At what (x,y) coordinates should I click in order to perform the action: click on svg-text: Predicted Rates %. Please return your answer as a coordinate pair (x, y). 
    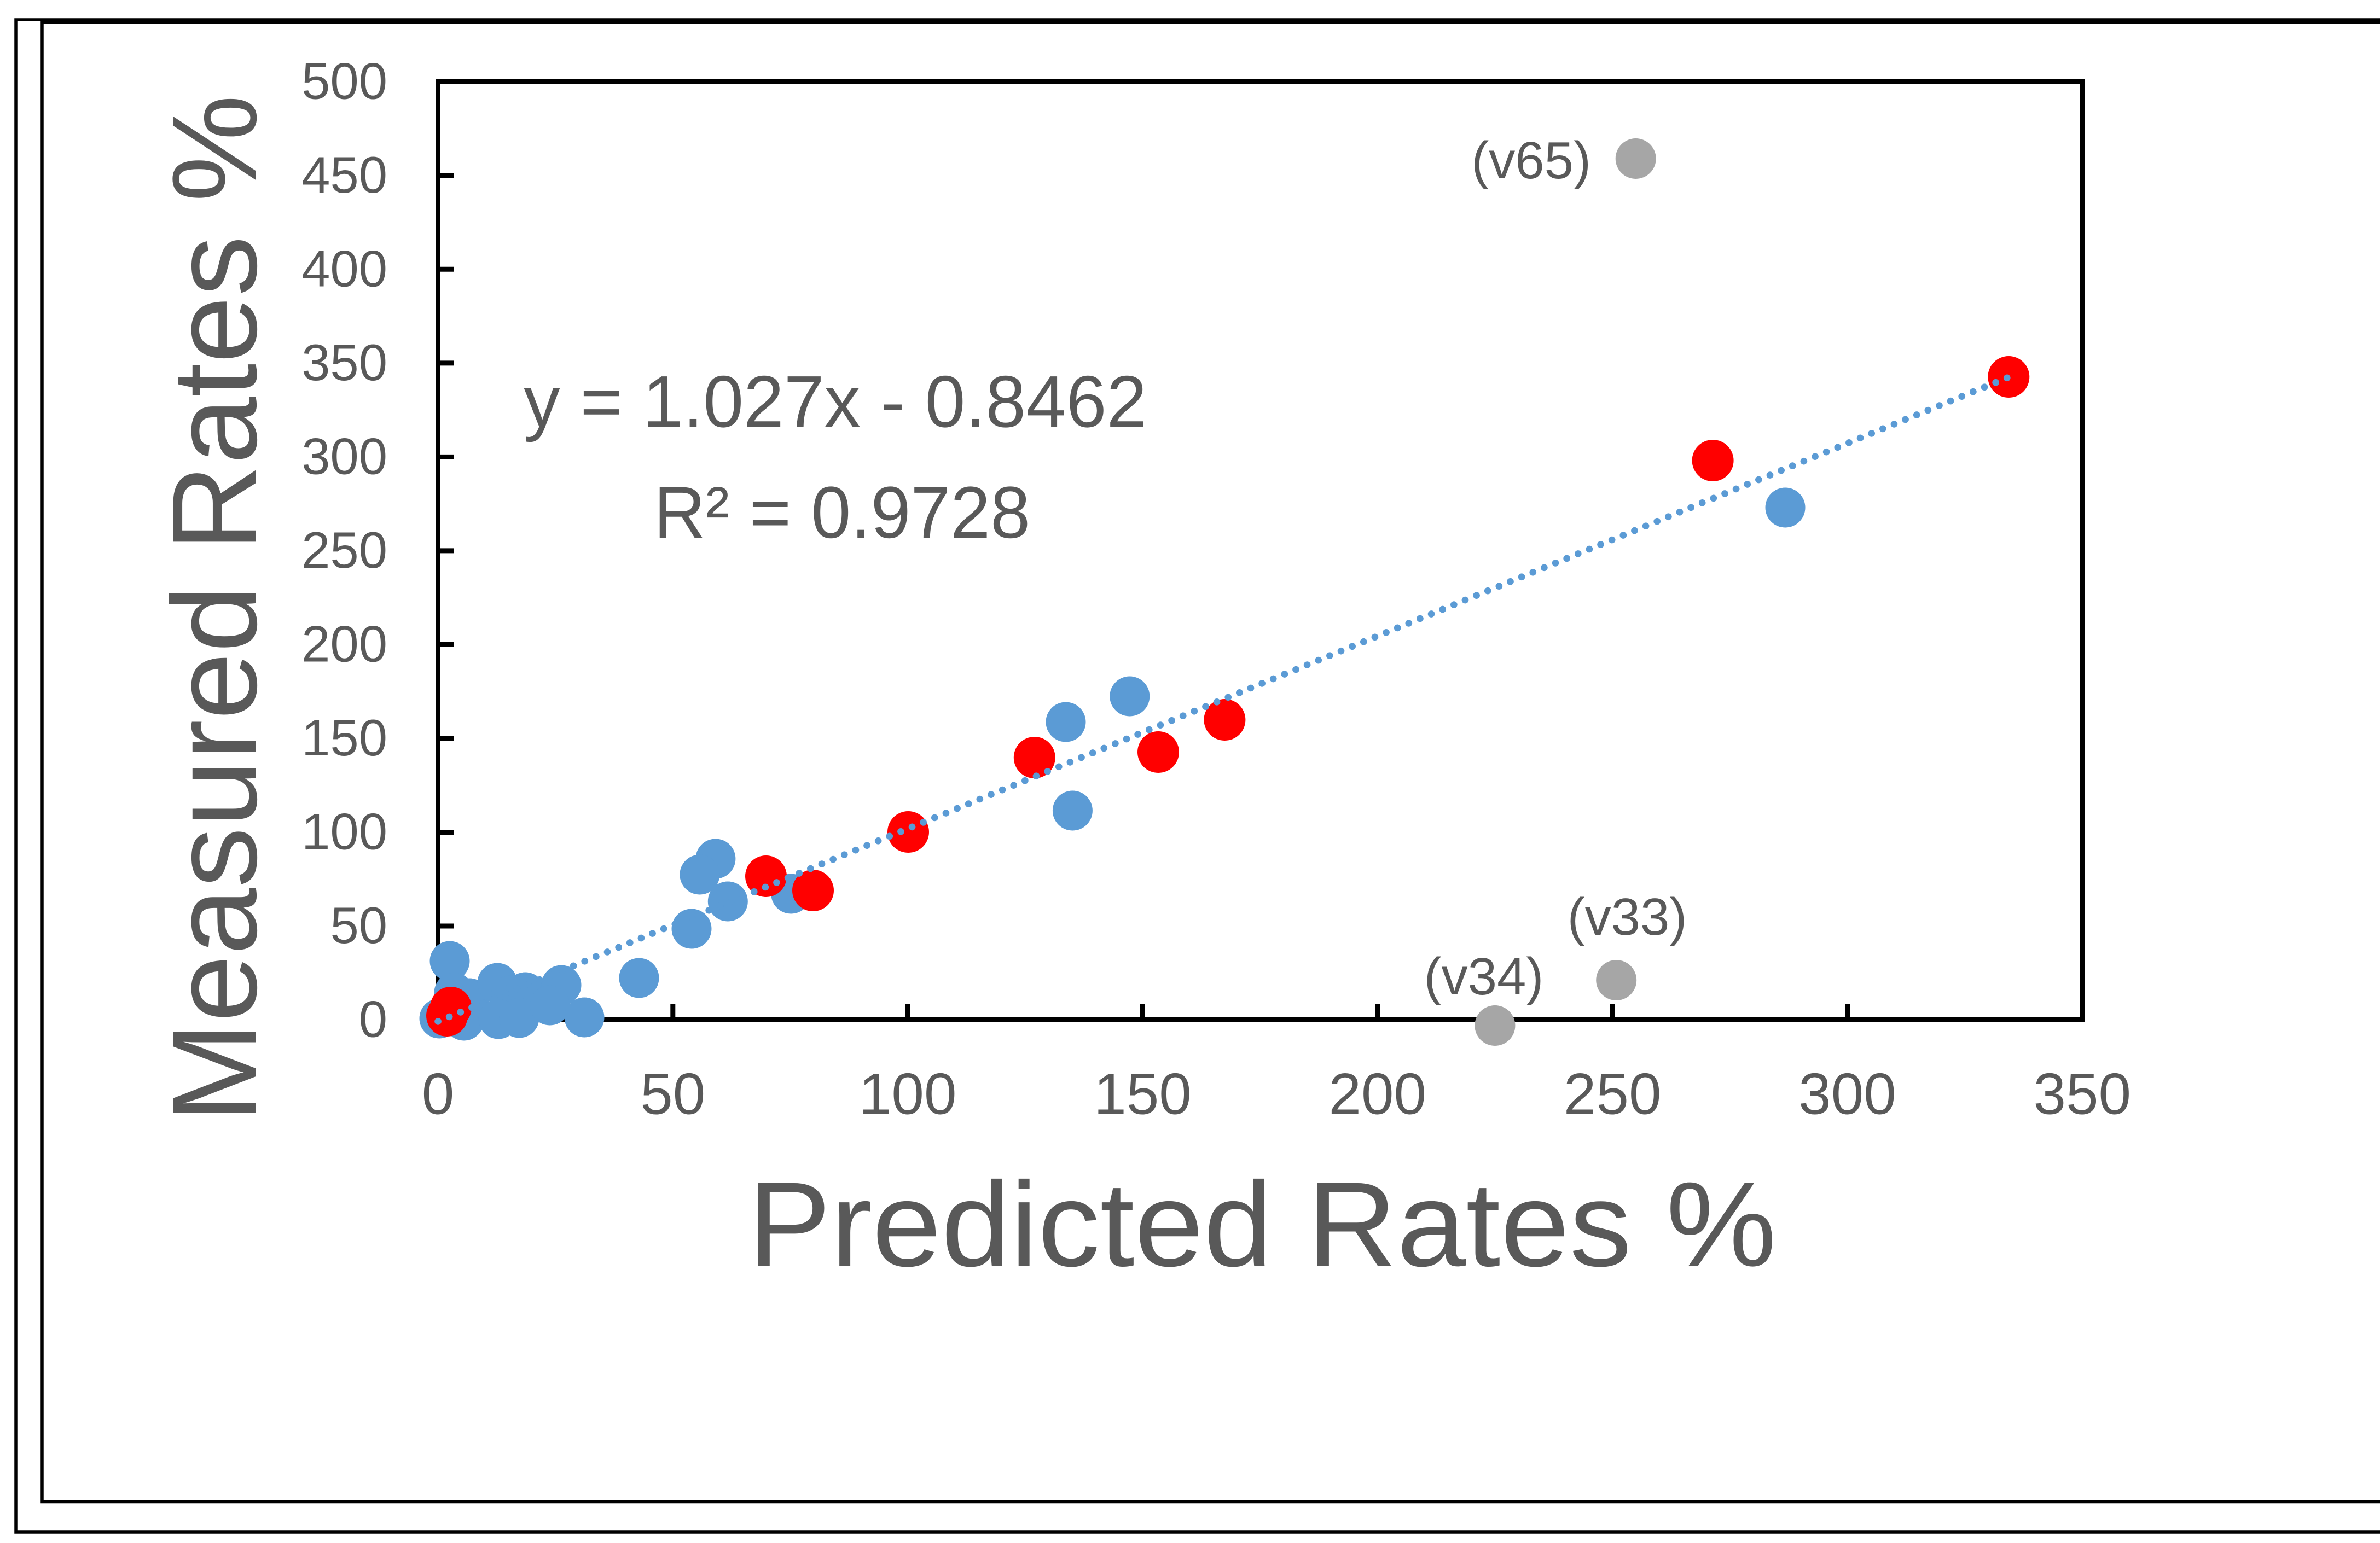
    Looking at the image, I should click on (1262, 1224).